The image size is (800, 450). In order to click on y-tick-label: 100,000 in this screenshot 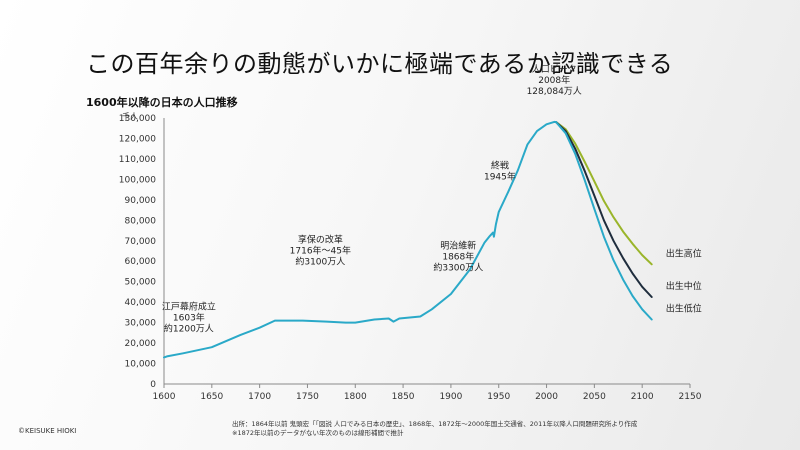, I will do `click(137, 180)`.